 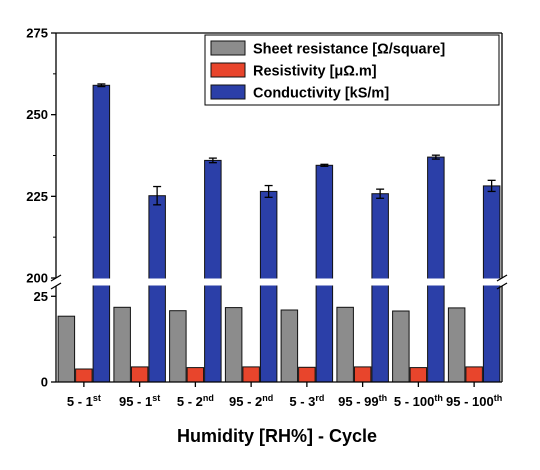 What do you see at coordinates (321, 94) in the screenshot?
I see `legend-label: Conductivity [kS/m]` at bounding box center [321, 94].